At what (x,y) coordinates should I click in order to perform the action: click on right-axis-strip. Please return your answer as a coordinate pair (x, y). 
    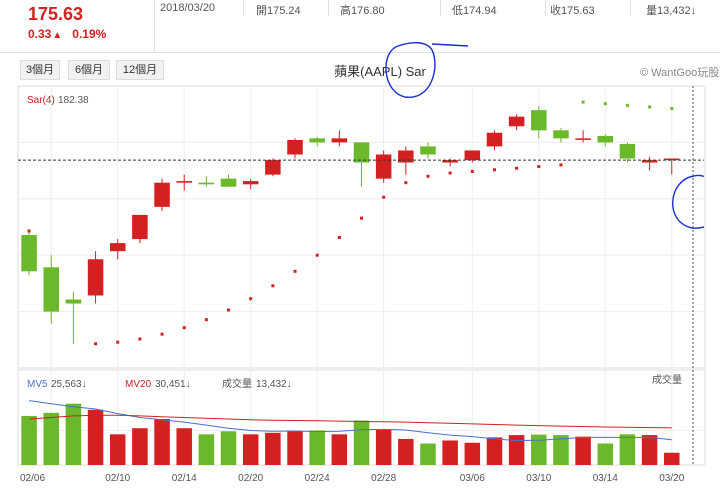
    Looking at the image, I should click on (711, 275).